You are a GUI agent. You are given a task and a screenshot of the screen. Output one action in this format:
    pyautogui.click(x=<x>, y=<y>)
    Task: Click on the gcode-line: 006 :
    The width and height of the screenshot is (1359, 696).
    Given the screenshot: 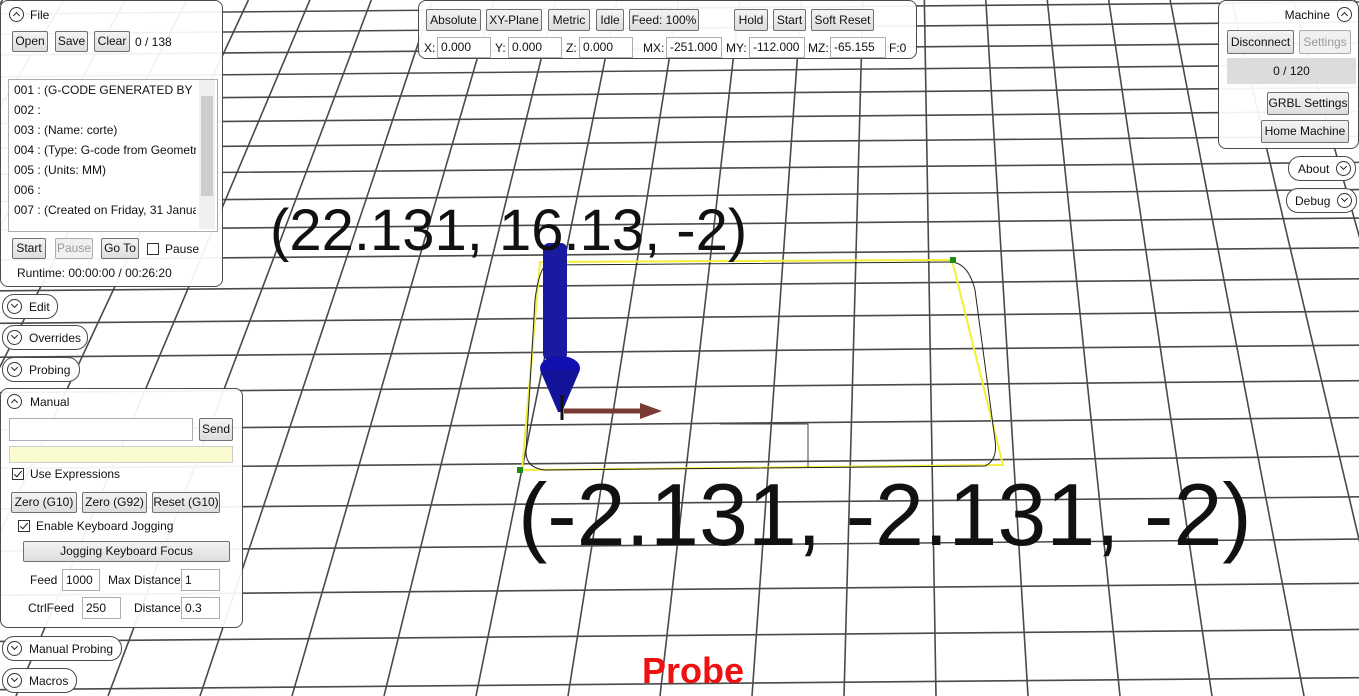 What is the action you would take?
    pyautogui.click(x=27, y=190)
    